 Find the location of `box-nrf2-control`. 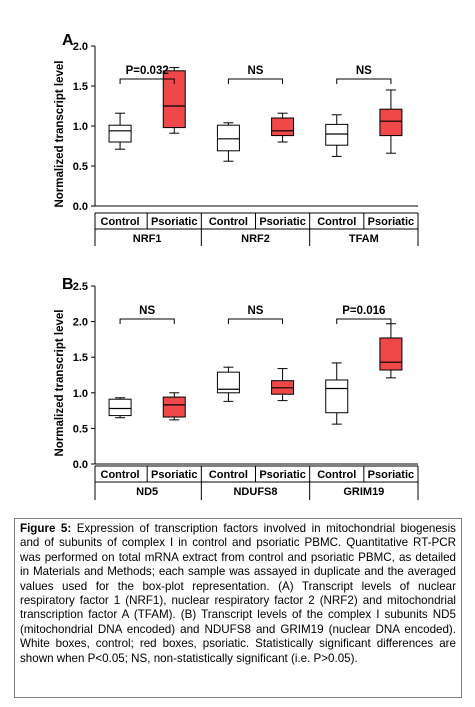

box-nrf2-control is located at coordinates (228, 142).